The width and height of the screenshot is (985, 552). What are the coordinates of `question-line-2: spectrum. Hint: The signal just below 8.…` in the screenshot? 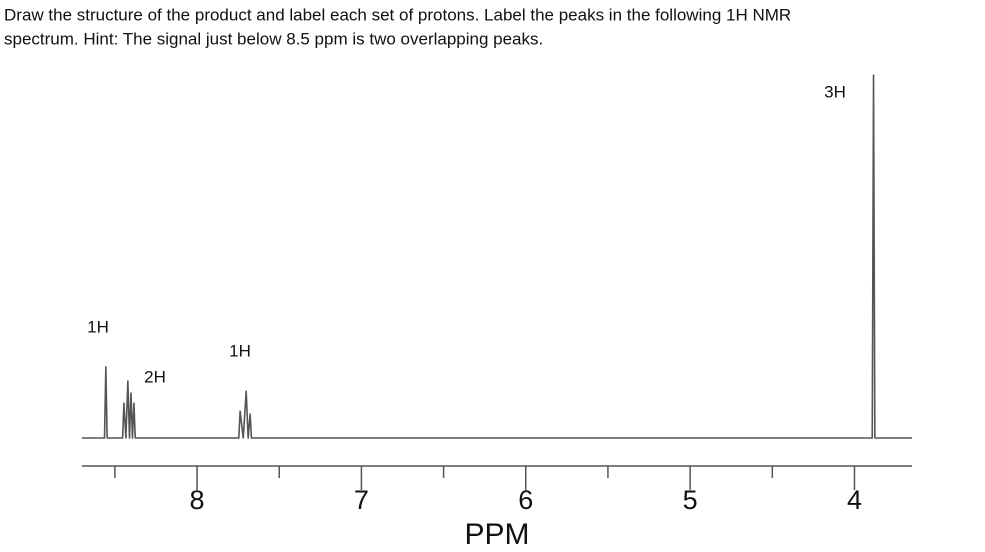 It's located at (273, 38).